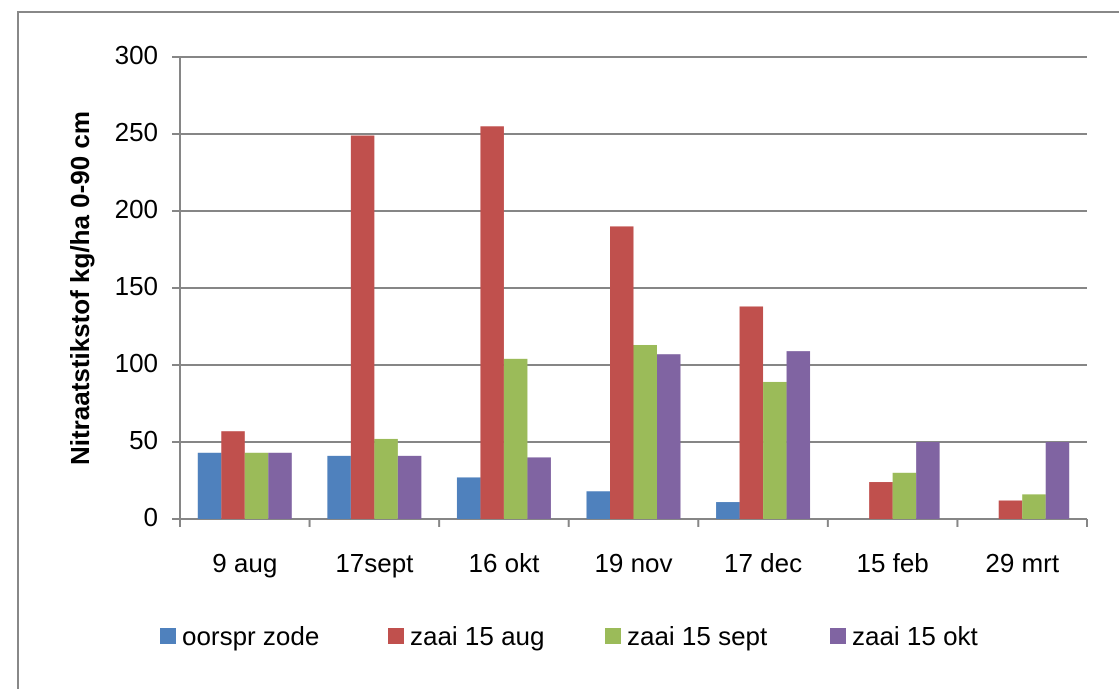 The height and width of the screenshot is (694, 1119). What do you see at coordinates (763, 563) in the screenshot?
I see `x-tick-label: 17 dec` at bounding box center [763, 563].